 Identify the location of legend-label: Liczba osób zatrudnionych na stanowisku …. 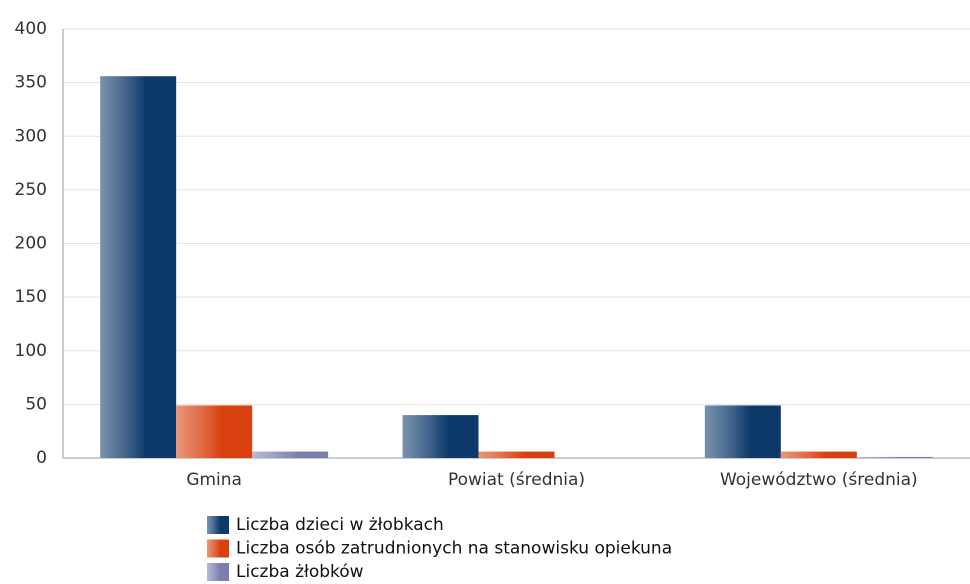
(454, 549).